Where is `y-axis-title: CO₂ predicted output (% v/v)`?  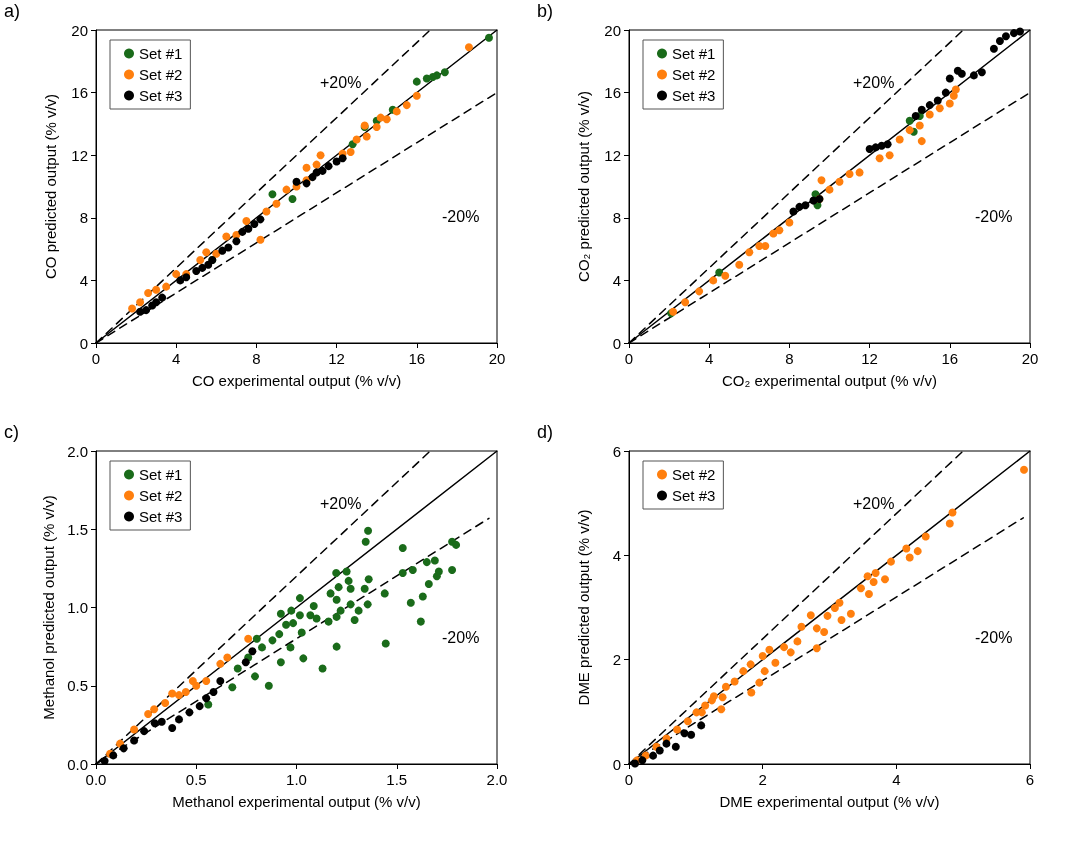 y-axis-title: CO₂ predicted output (% v/v) is located at coordinates (583, 186).